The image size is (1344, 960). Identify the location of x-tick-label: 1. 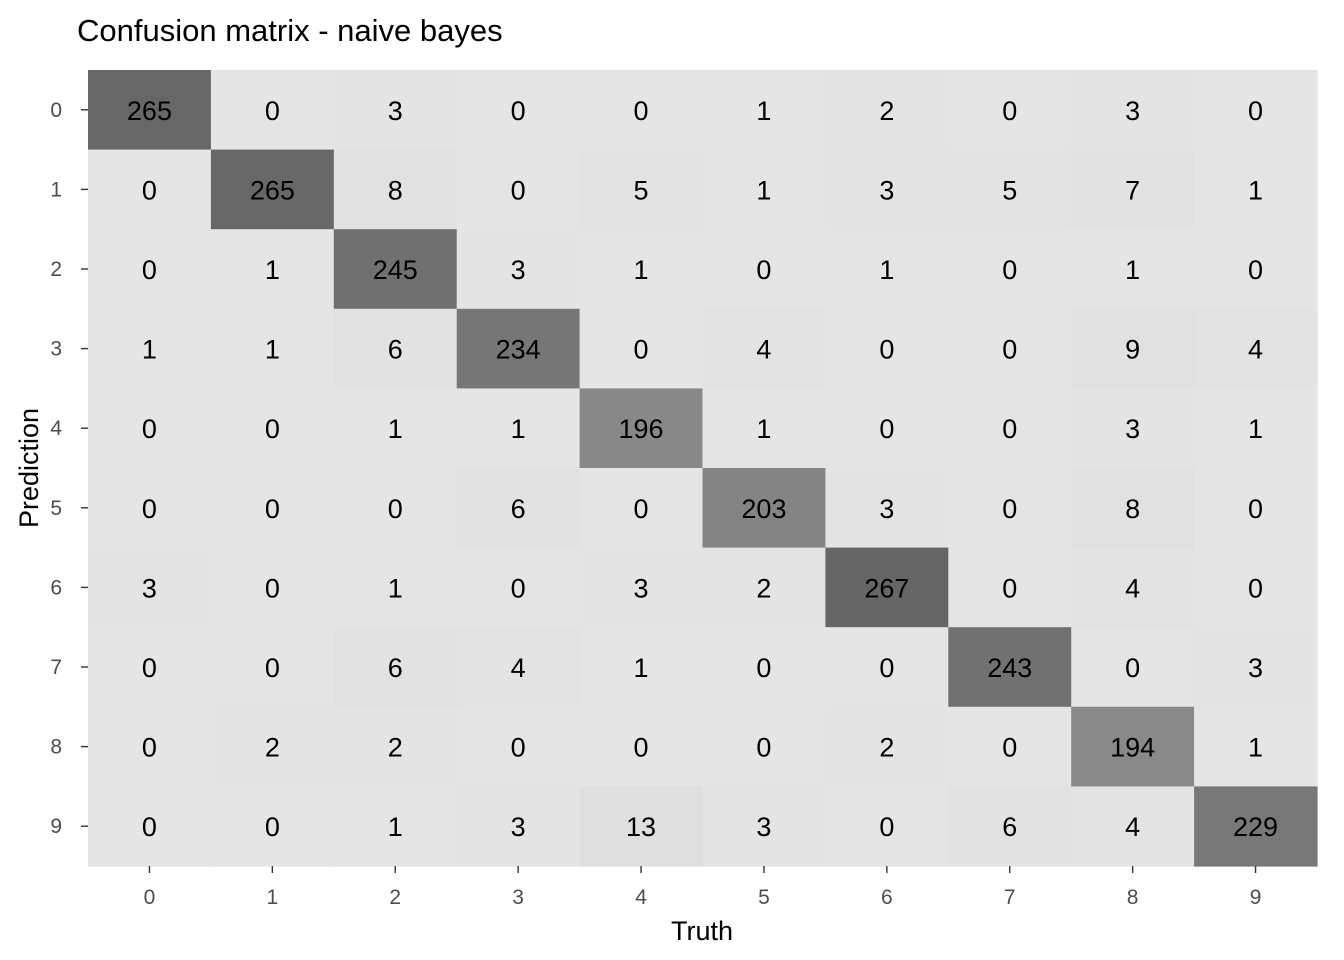
(273, 897).